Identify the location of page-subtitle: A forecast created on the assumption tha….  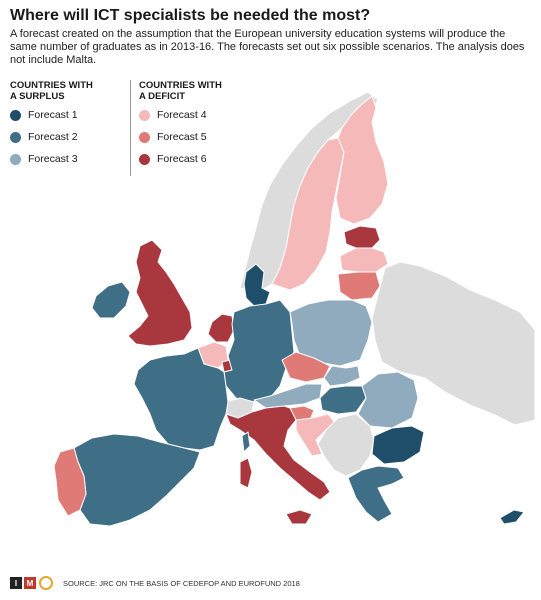
(267, 47).